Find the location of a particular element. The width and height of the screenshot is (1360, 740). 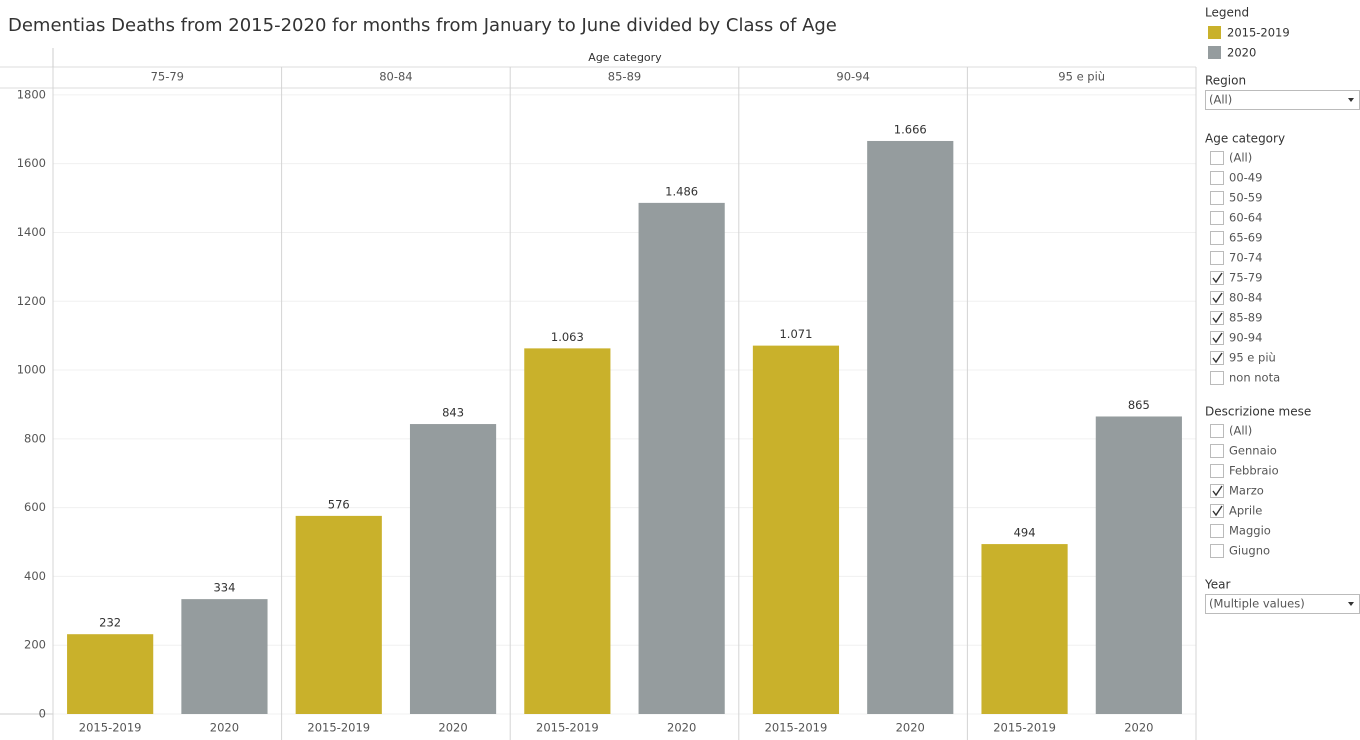

dropdown-value: (All) is located at coordinates (1220, 100).